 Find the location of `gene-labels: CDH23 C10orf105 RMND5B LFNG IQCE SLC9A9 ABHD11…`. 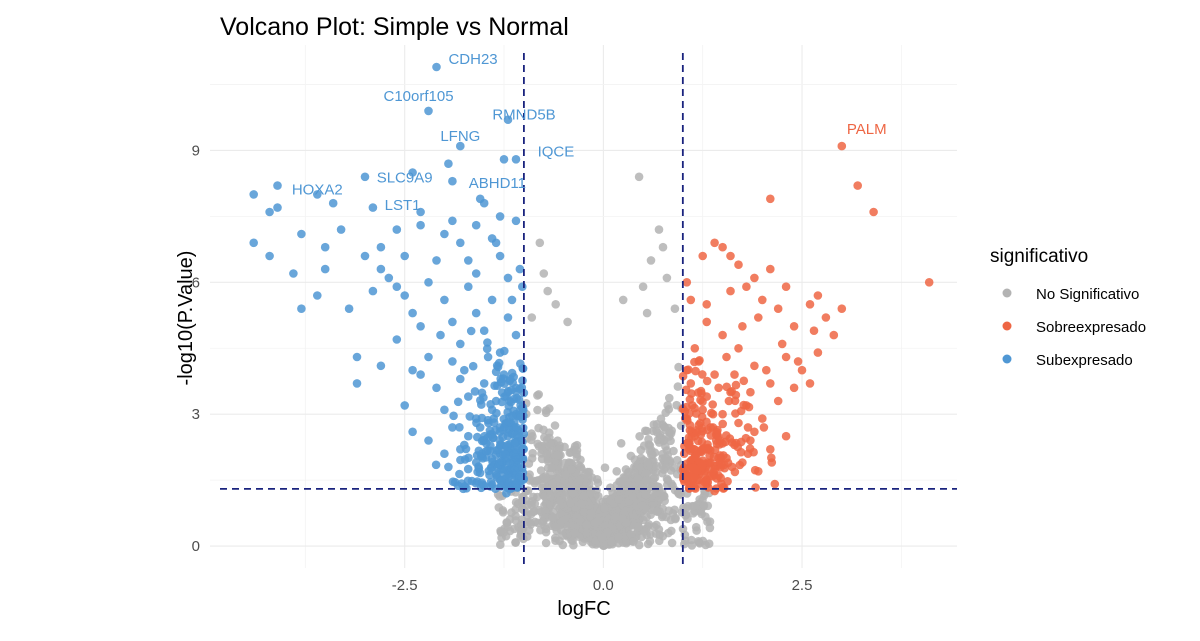

gene-labels: CDH23 C10orf105 RMND5B LFNG IQCE SLC9A9 ABHD11… is located at coordinates (589, 132).